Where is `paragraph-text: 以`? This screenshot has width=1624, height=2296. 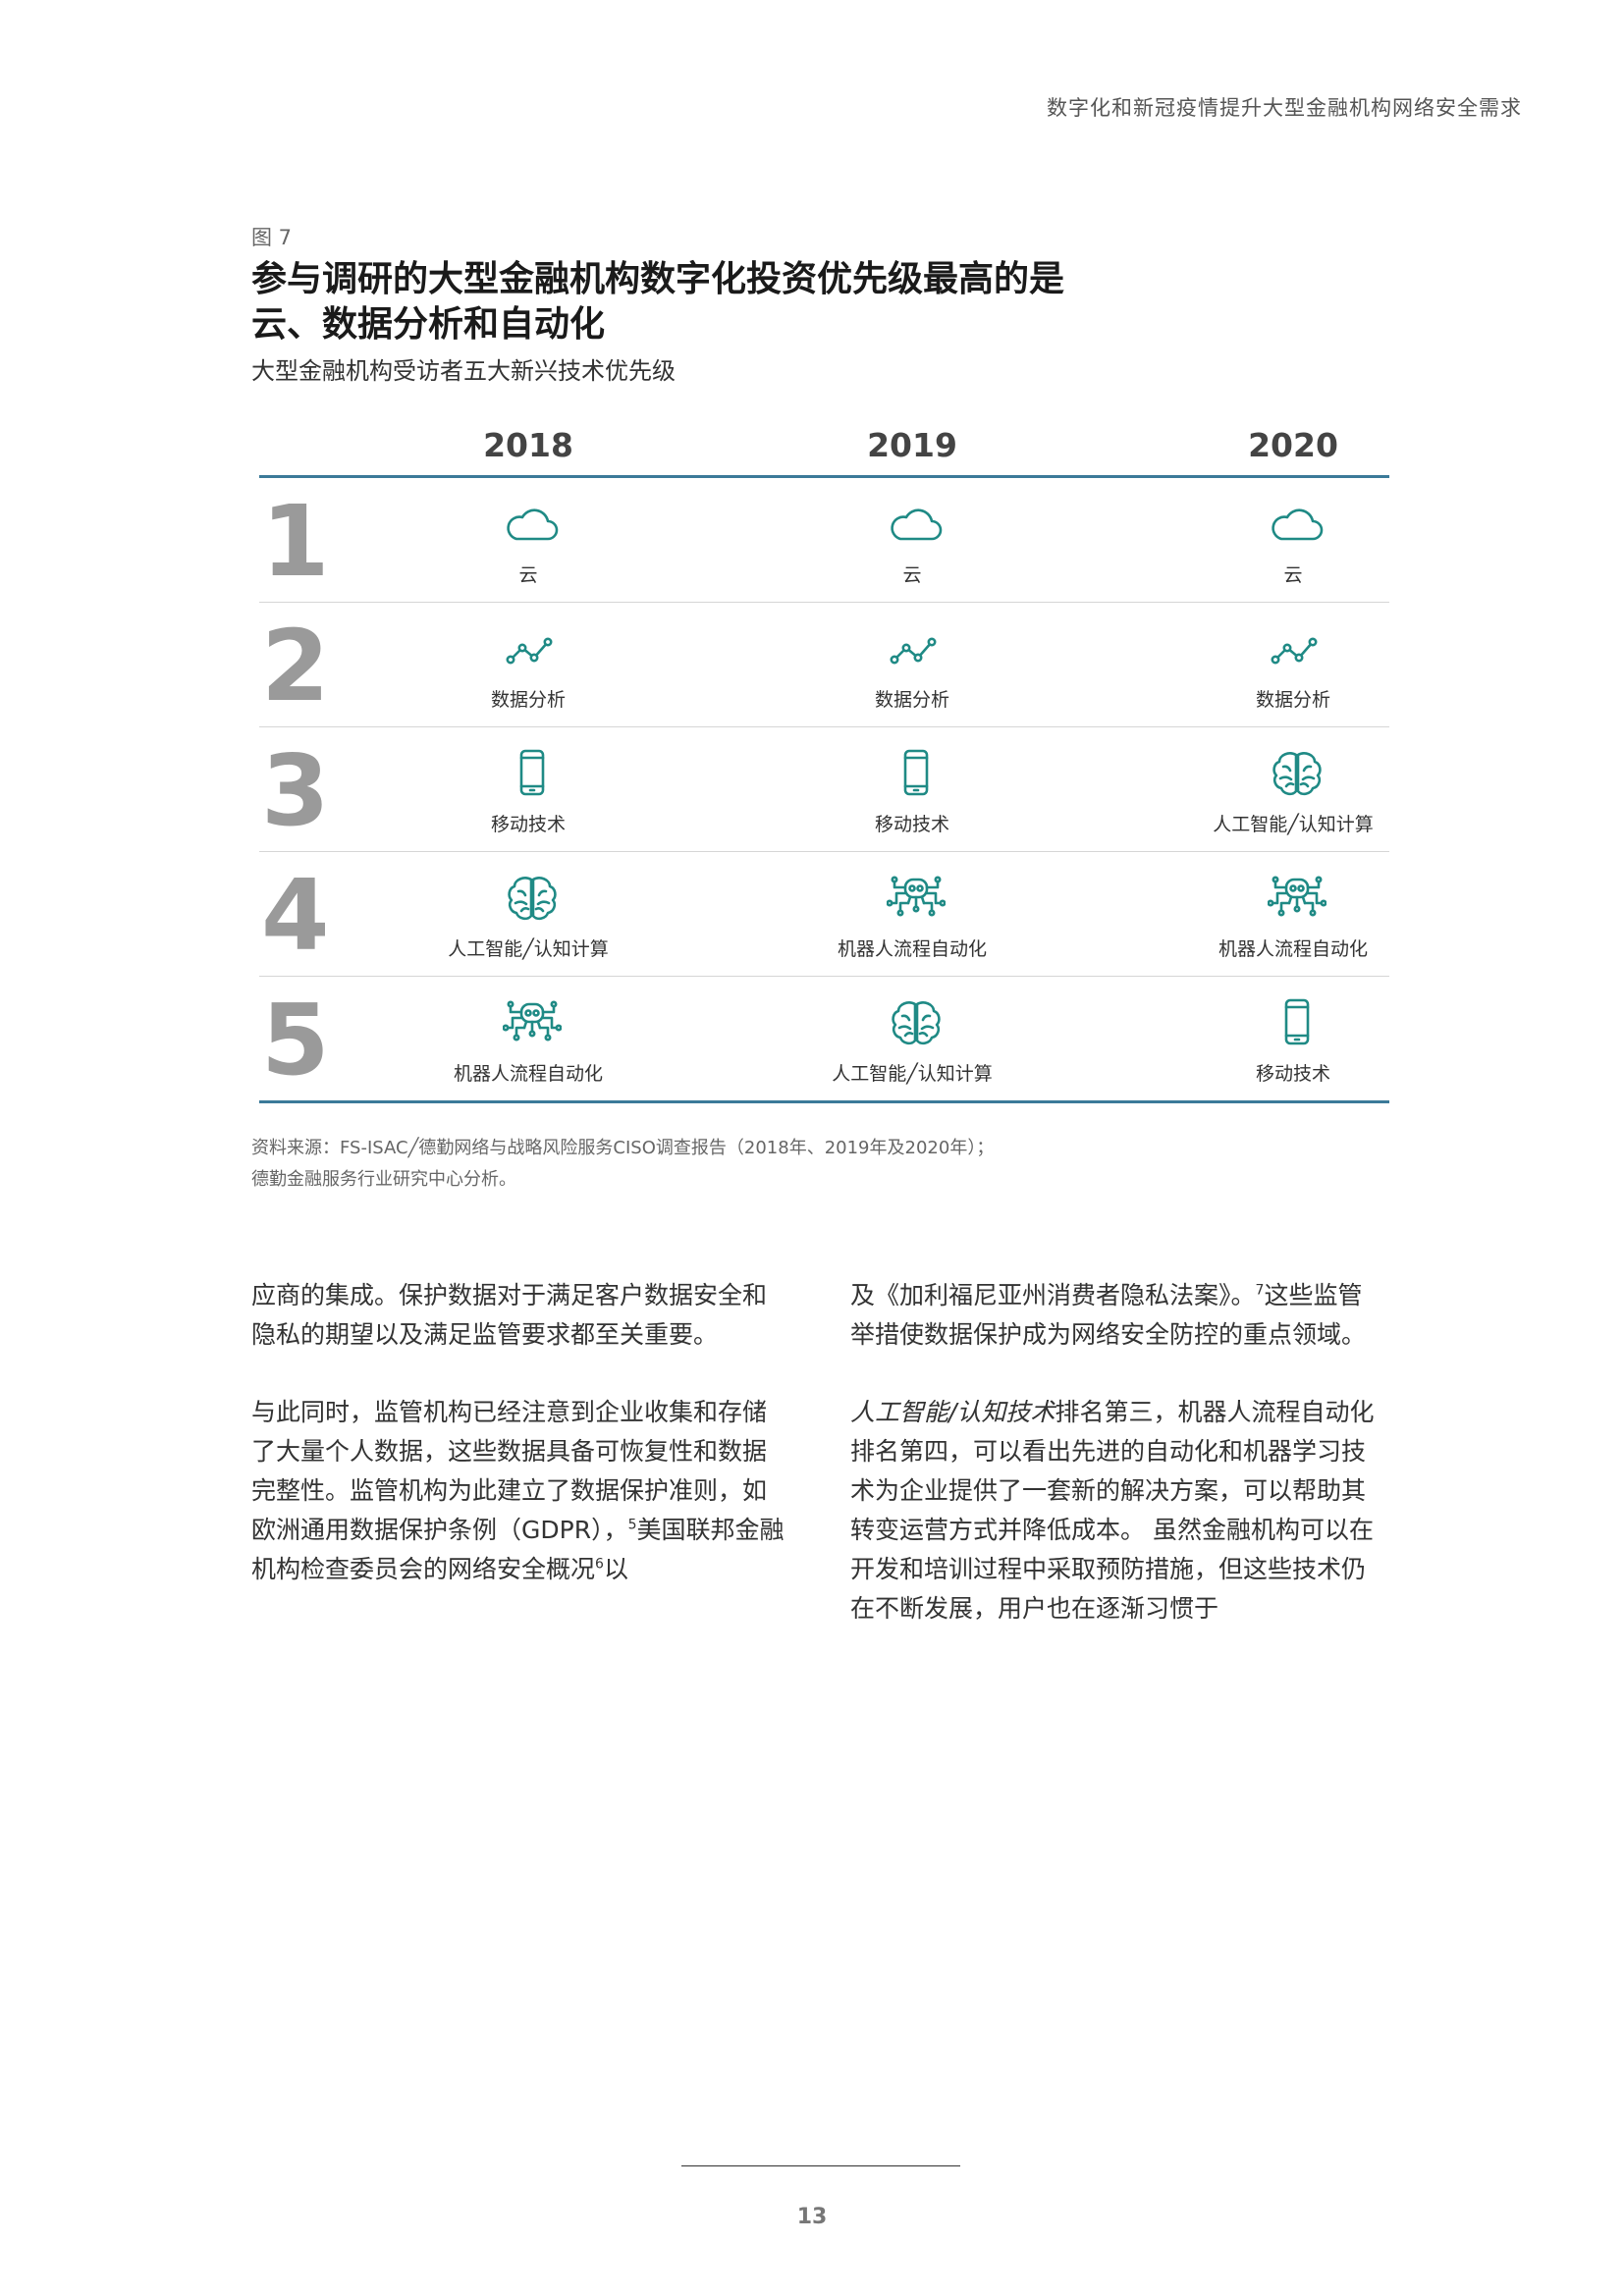 paragraph-text: 以 is located at coordinates (615, 1569).